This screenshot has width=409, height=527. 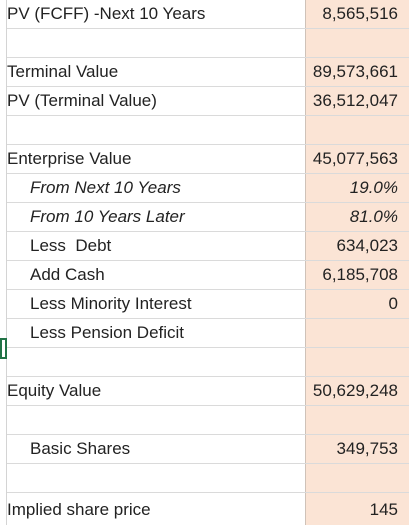 What do you see at coordinates (71, 245) in the screenshot?
I see `cell-less-debt-label: Less Debt` at bounding box center [71, 245].